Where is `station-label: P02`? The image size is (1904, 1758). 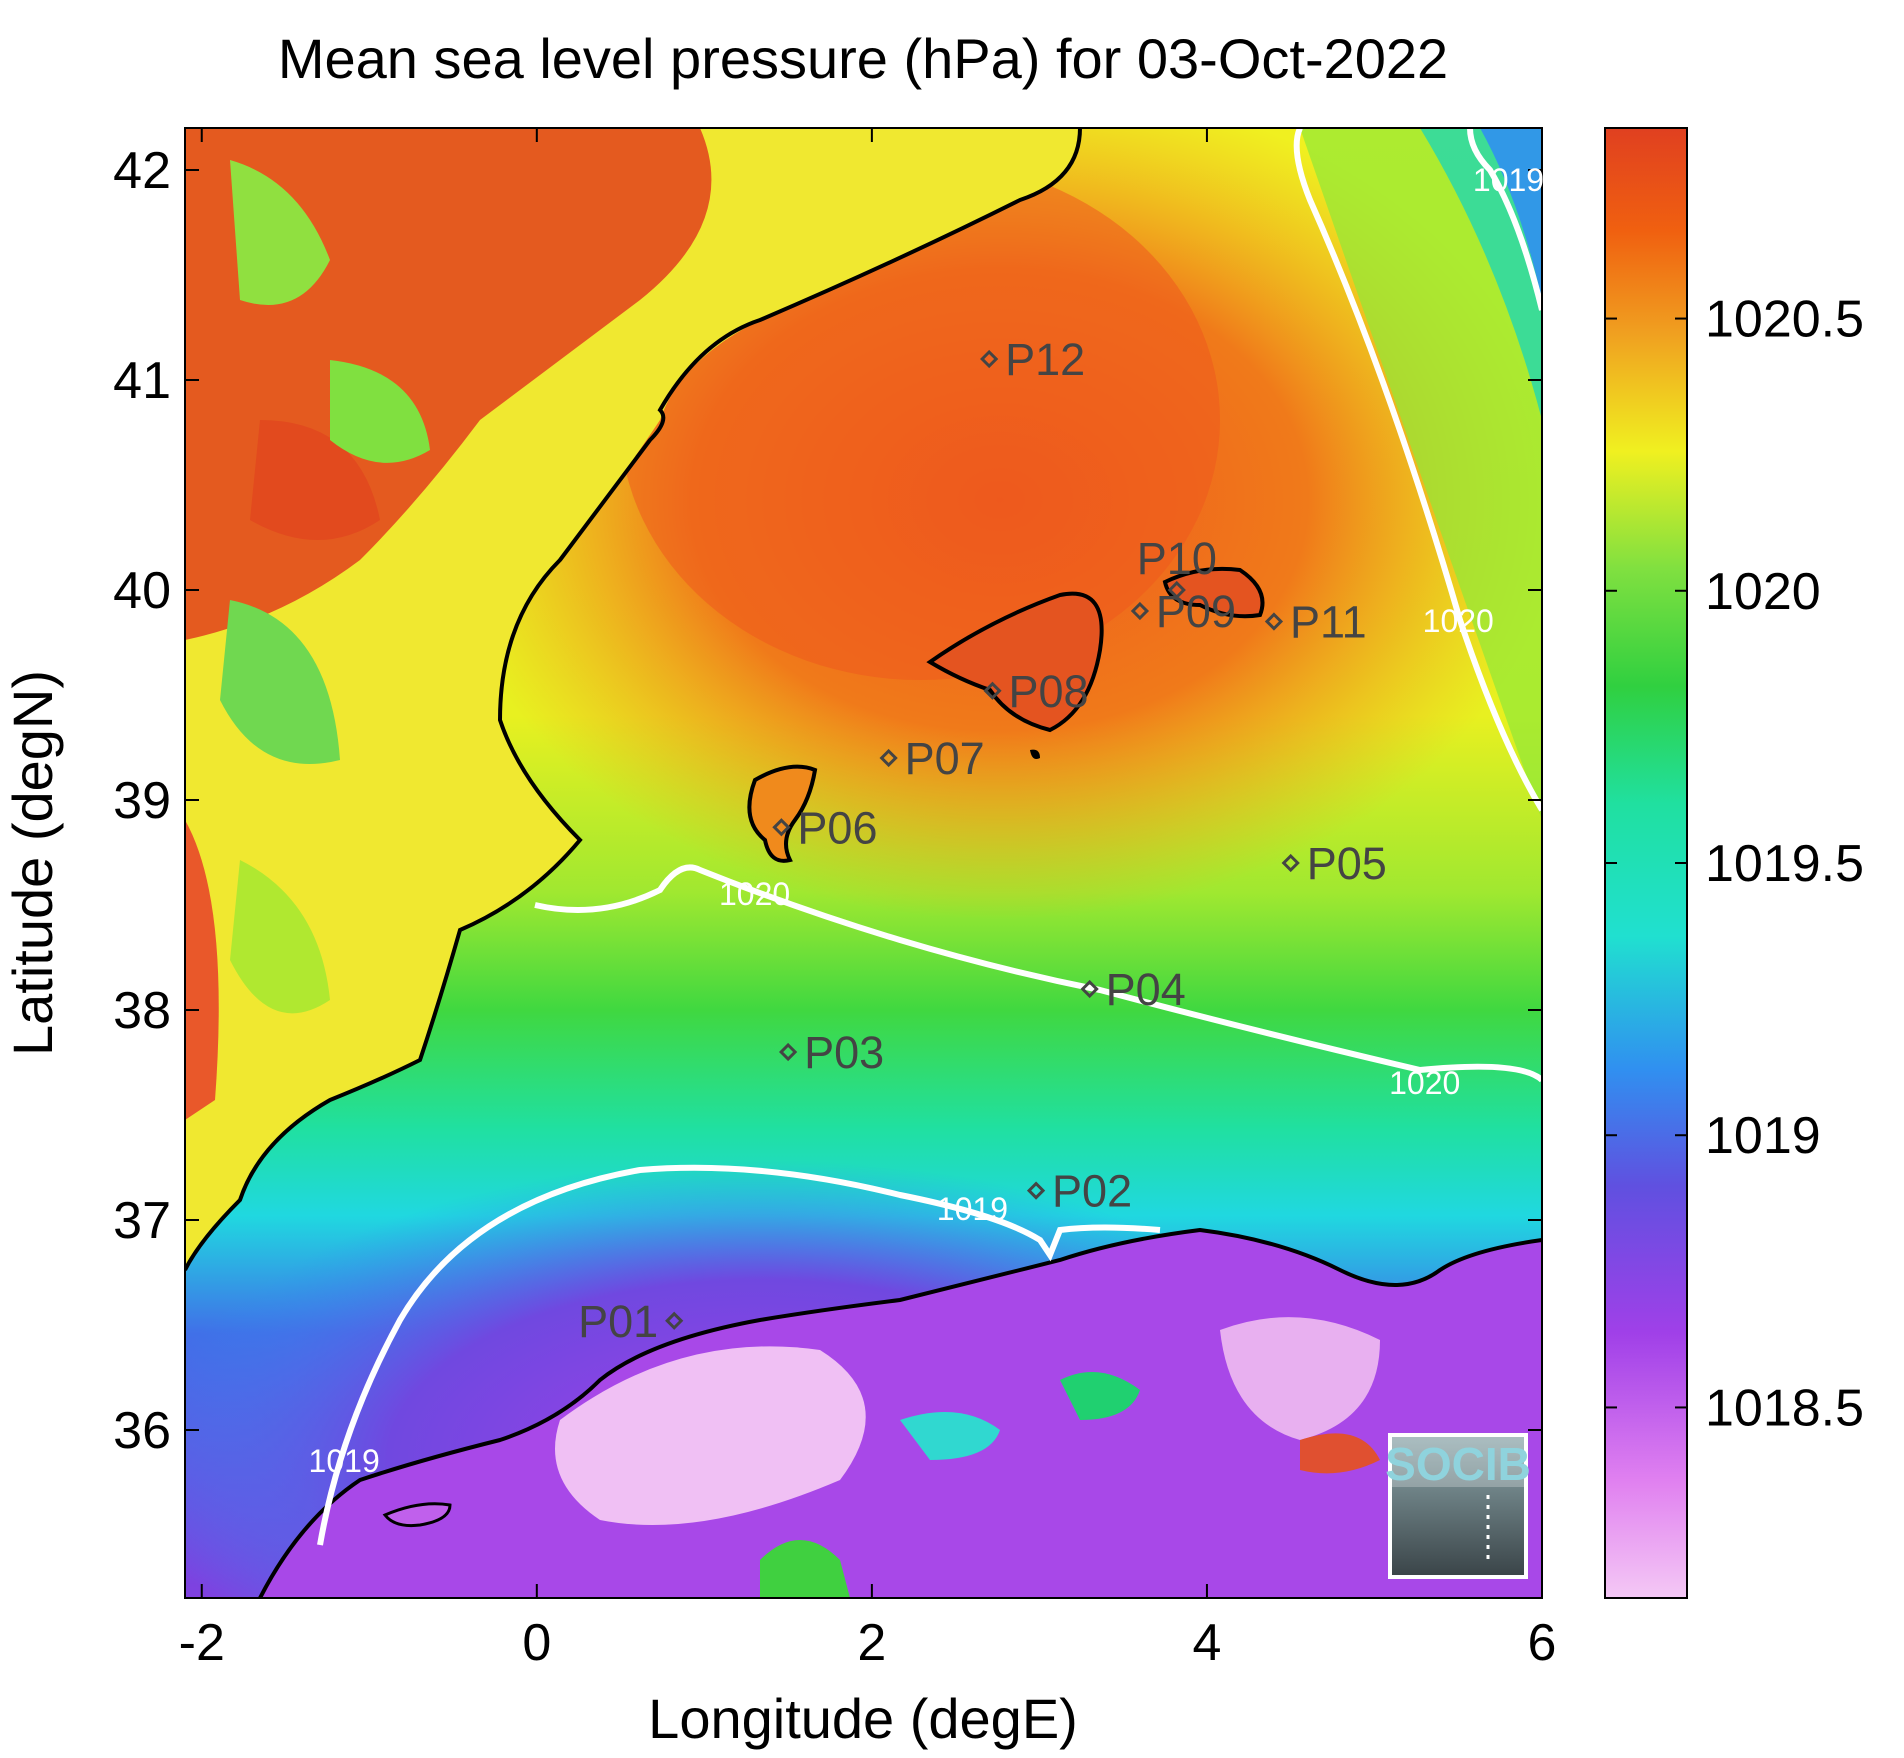 station-label: P02 is located at coordinates (1092, 1191).